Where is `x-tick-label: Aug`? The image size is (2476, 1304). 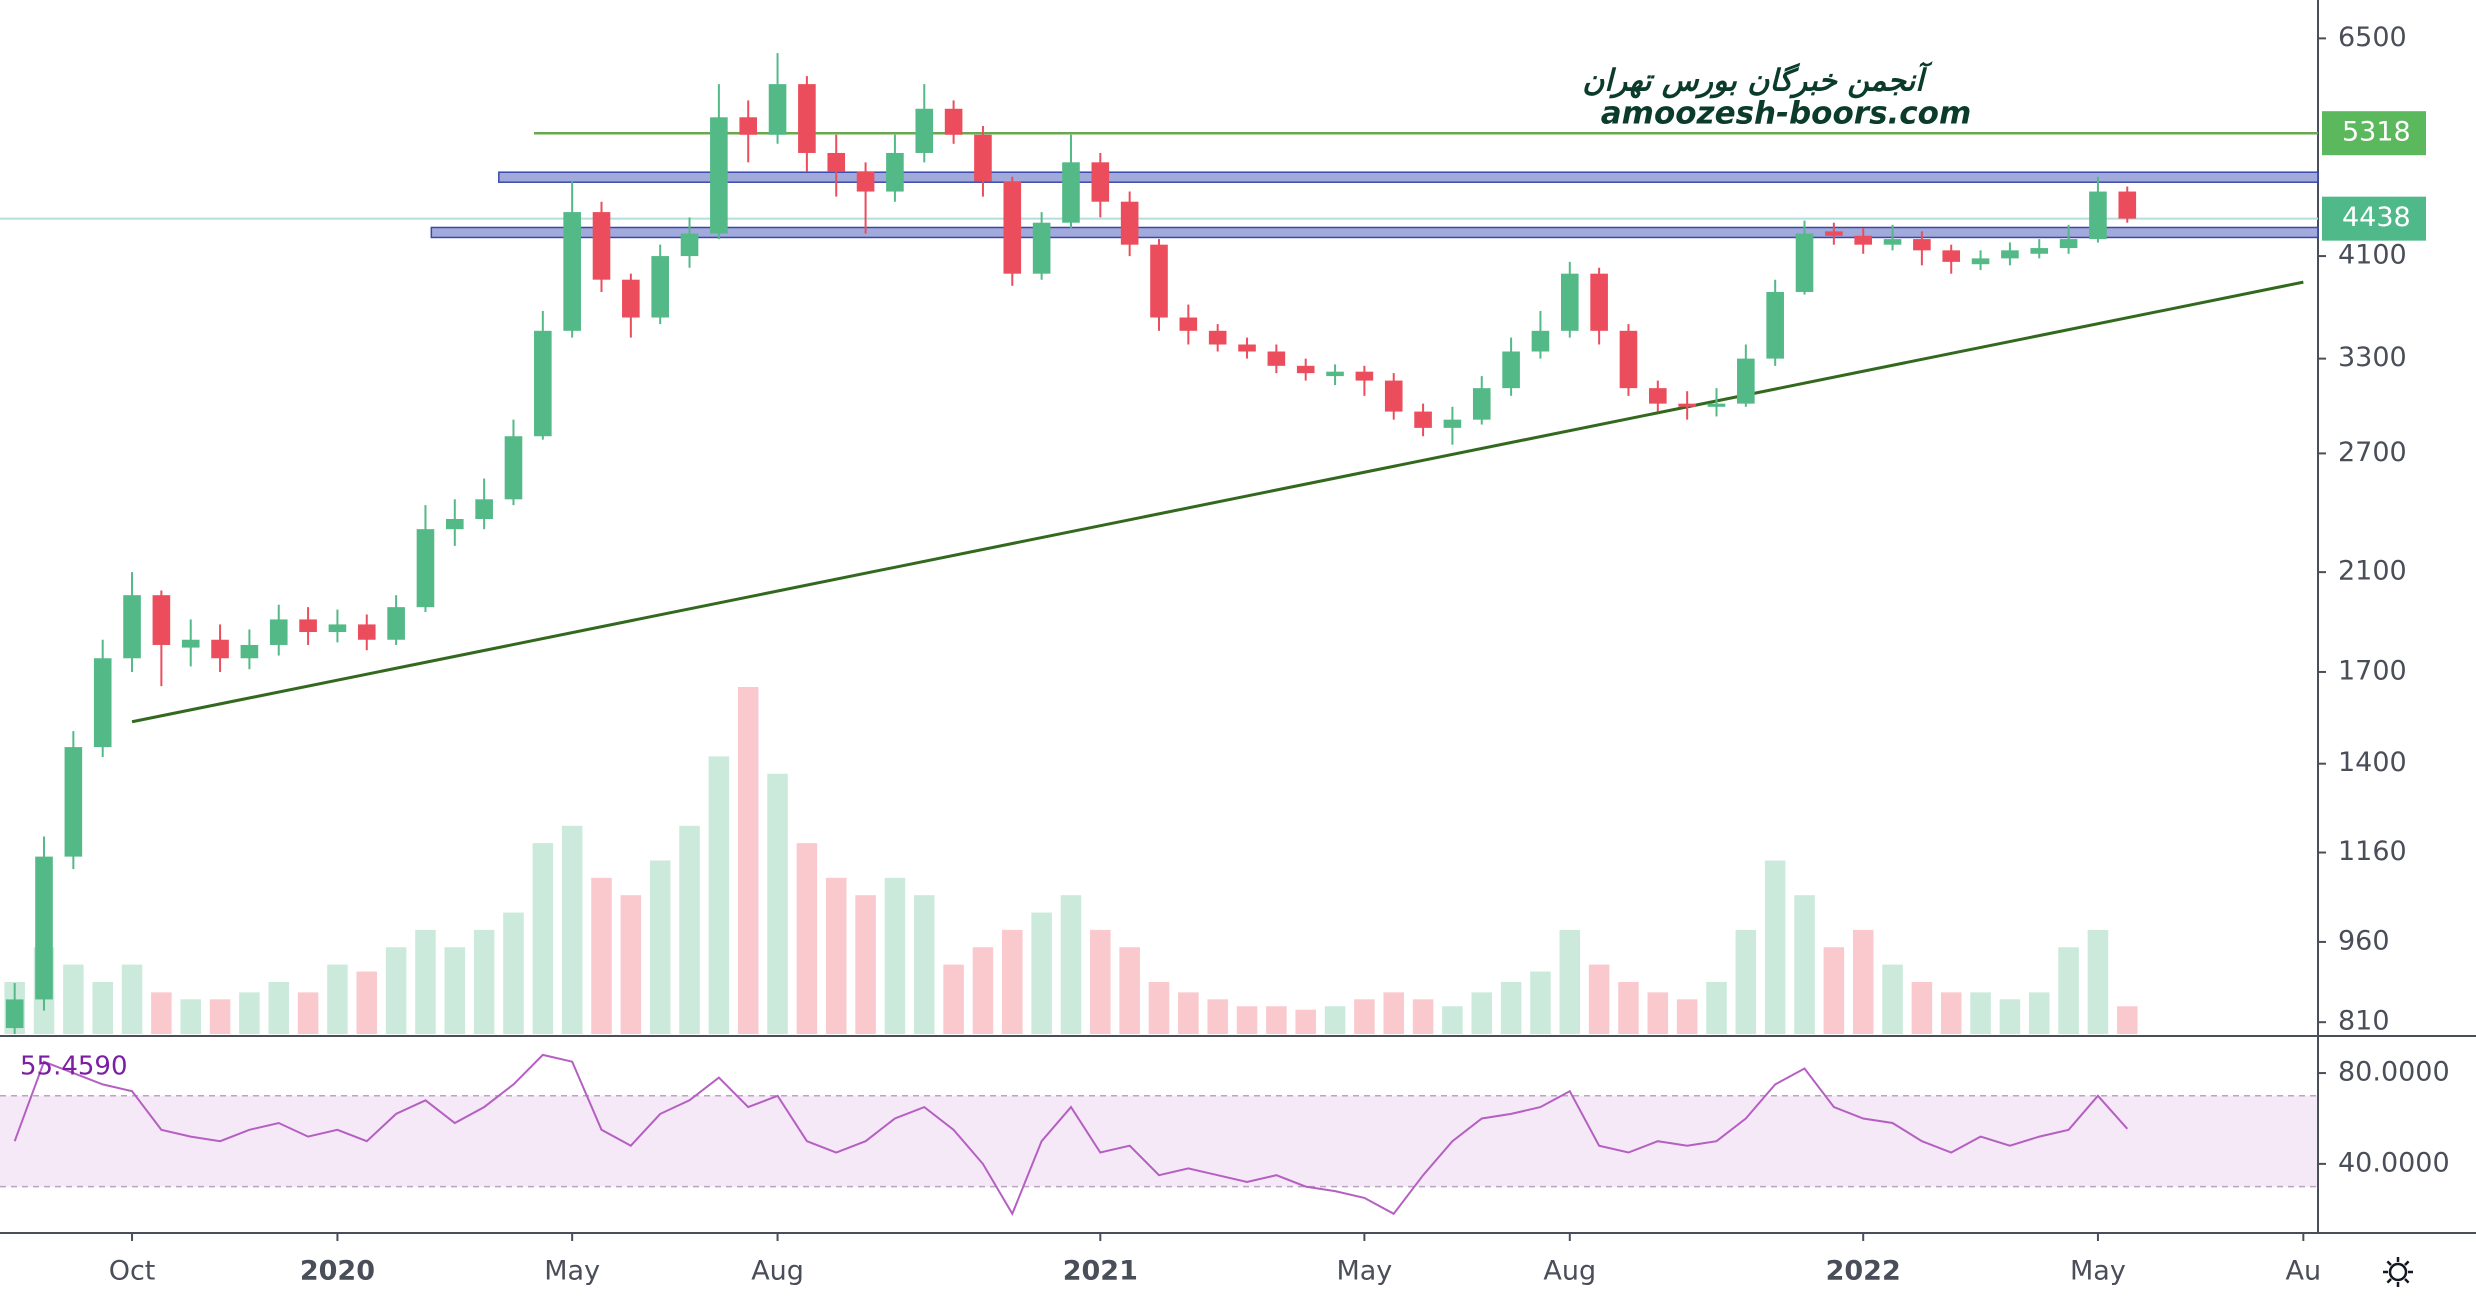 x-tick-label: Aug is located at coordinates (777, 1271).